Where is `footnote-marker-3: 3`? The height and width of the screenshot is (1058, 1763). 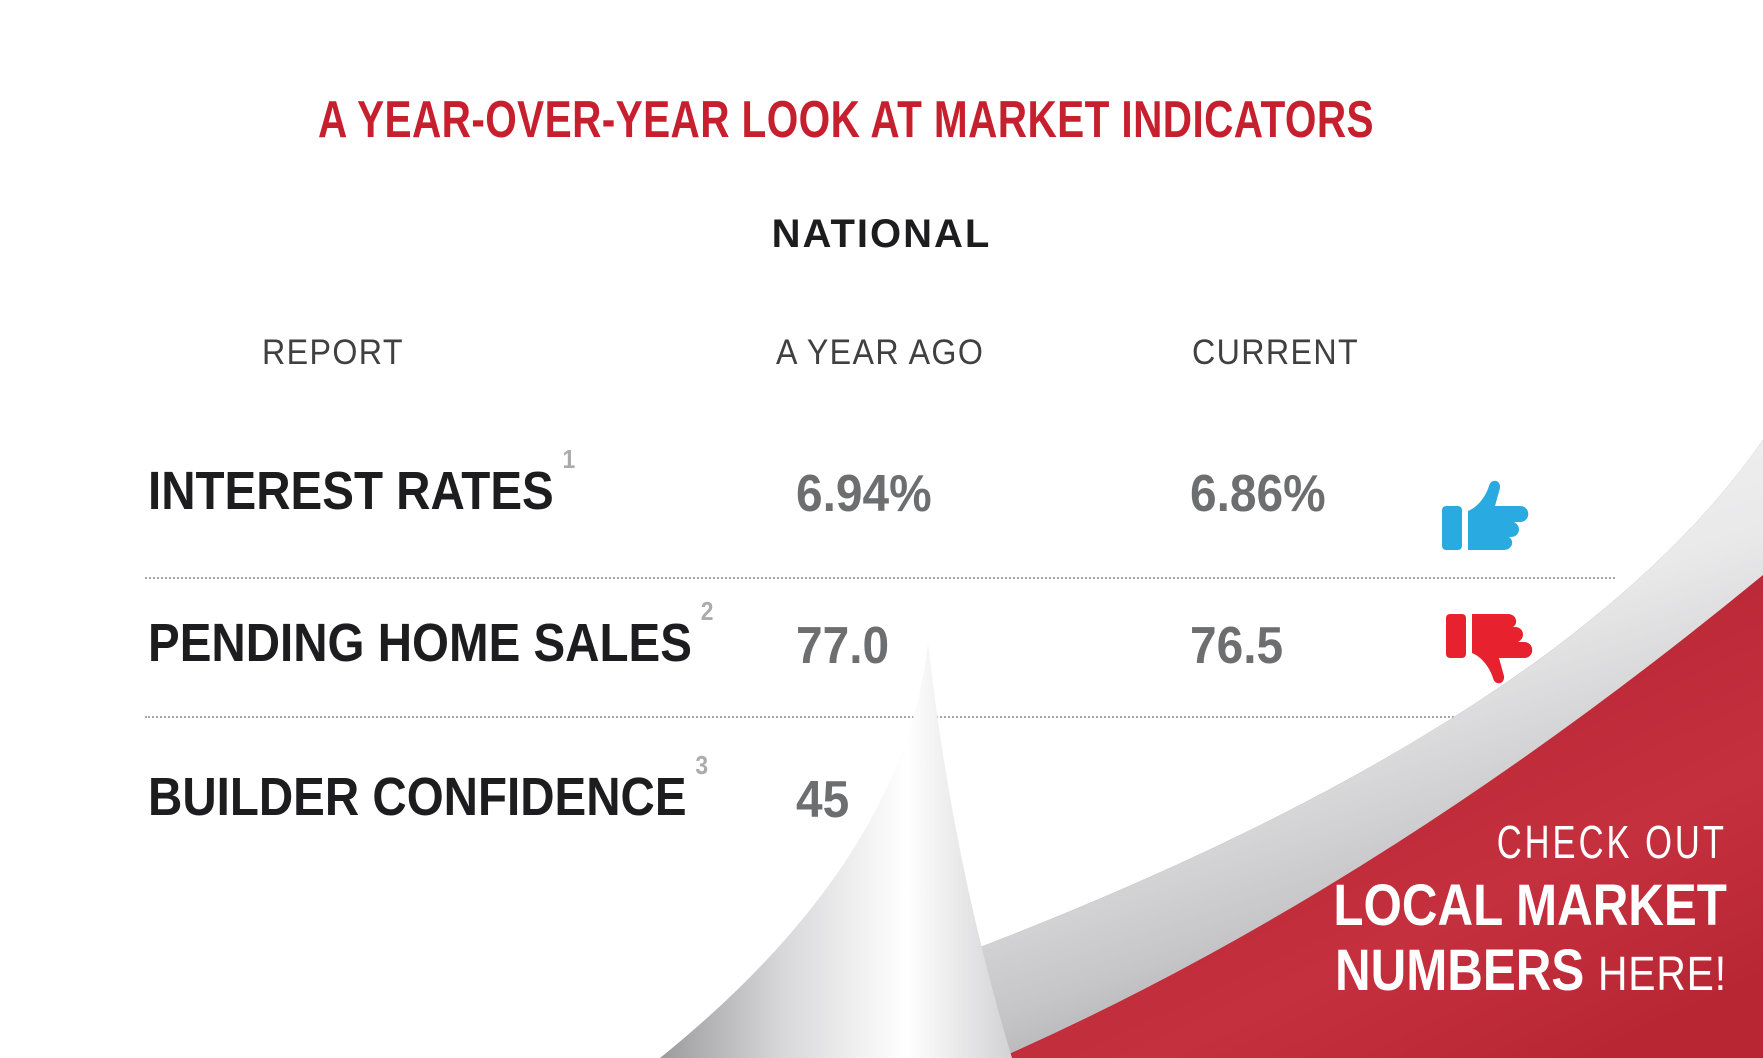 footnote-marker-3: 3 is located at coordinates (702, 765).